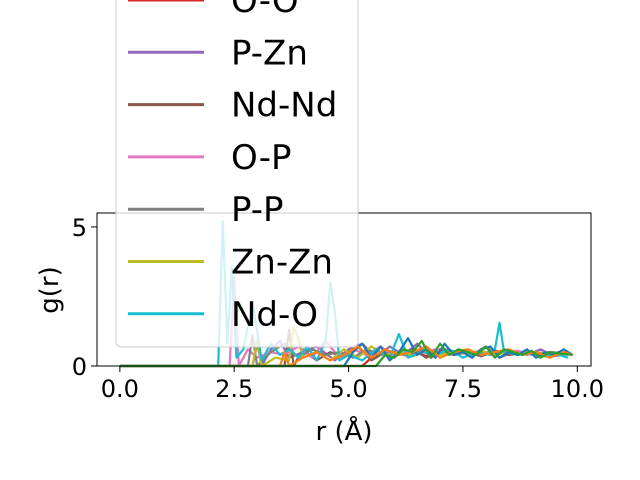  I want to click on x-tick-label: 2.5, so click(234, 389).